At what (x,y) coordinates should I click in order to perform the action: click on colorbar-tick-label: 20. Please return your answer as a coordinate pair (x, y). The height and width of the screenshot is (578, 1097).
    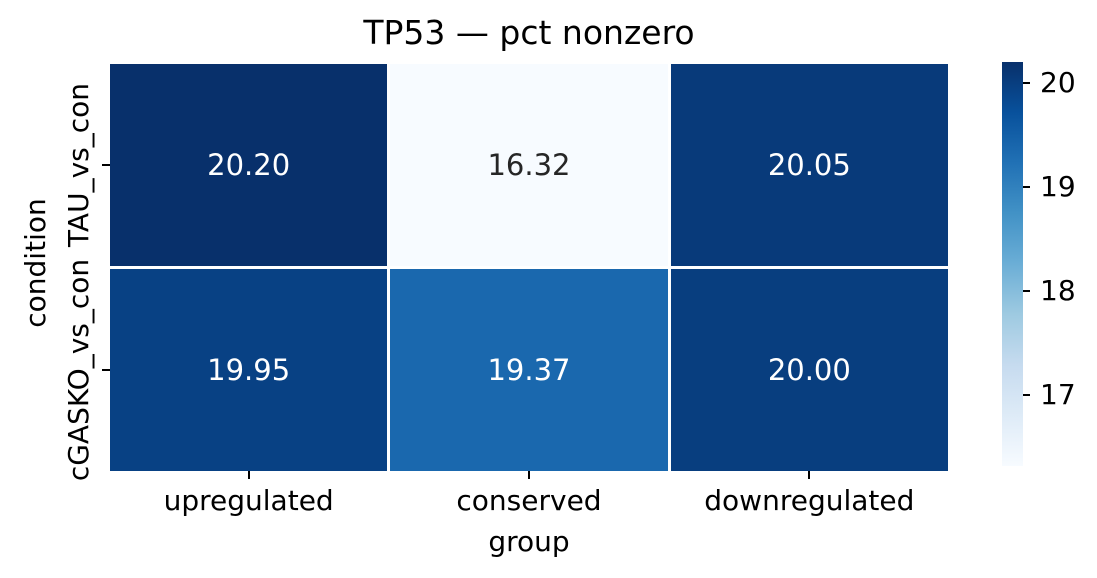
    Looking at the image, I should click on (1058, 82).